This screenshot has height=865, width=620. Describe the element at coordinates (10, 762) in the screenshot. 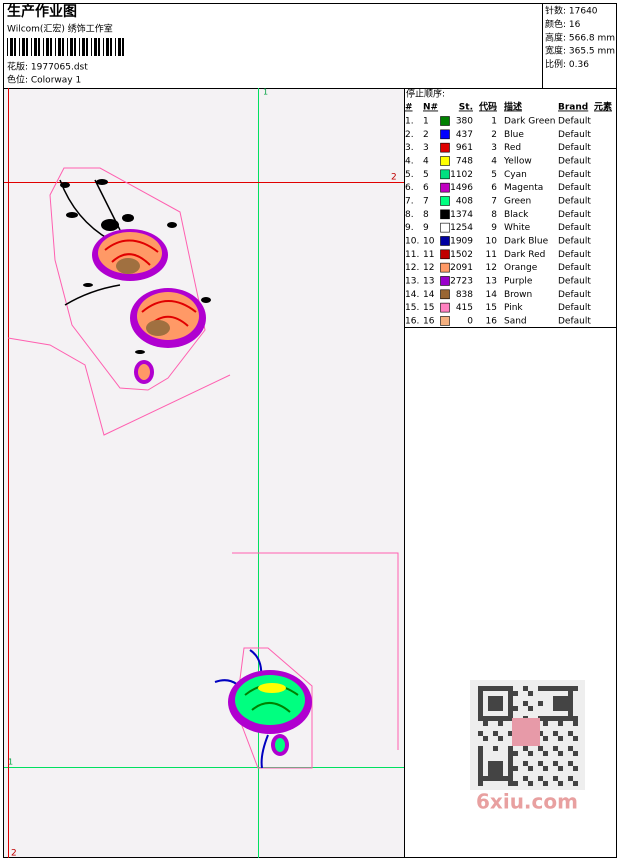

I see `marker: 1` at that location.